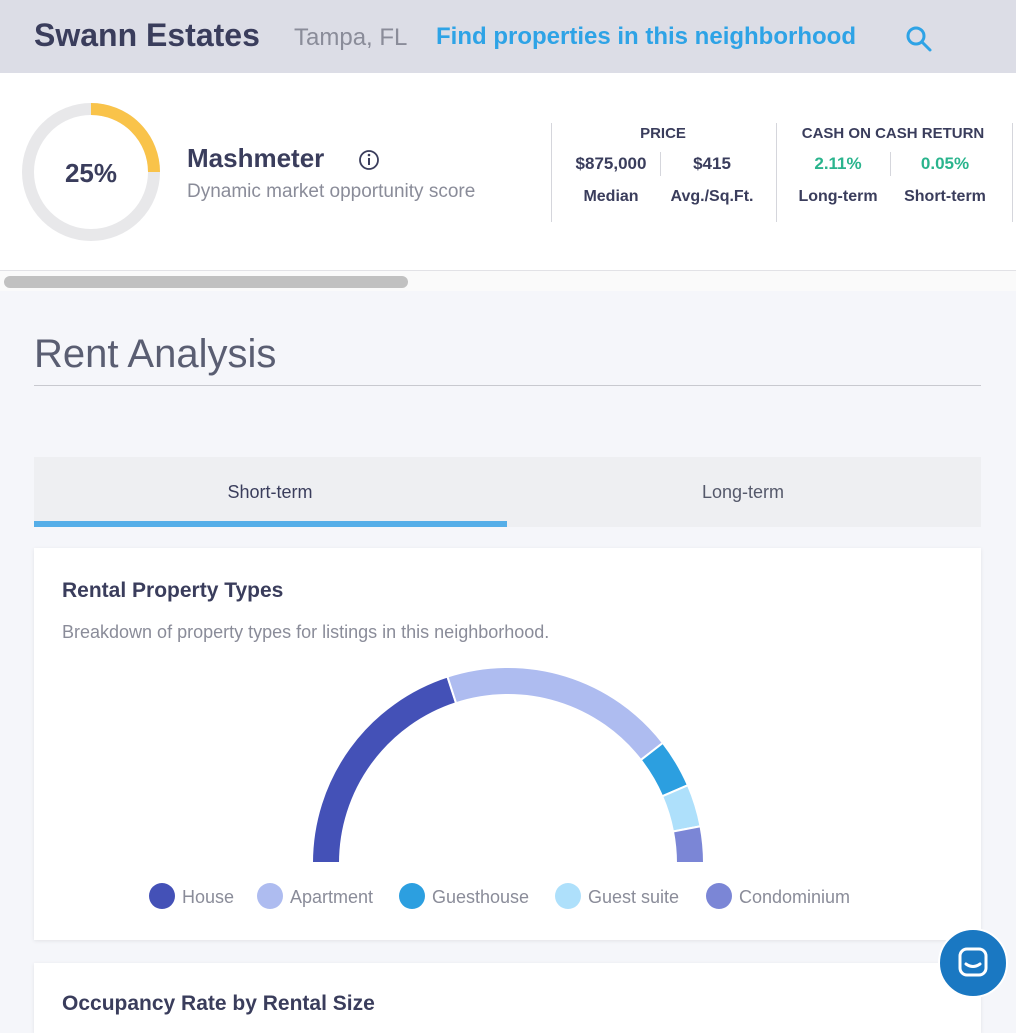  Describe the element at coordinates (633, 897) in the screenshot. I see `legend-label: Guest suite` at that location.